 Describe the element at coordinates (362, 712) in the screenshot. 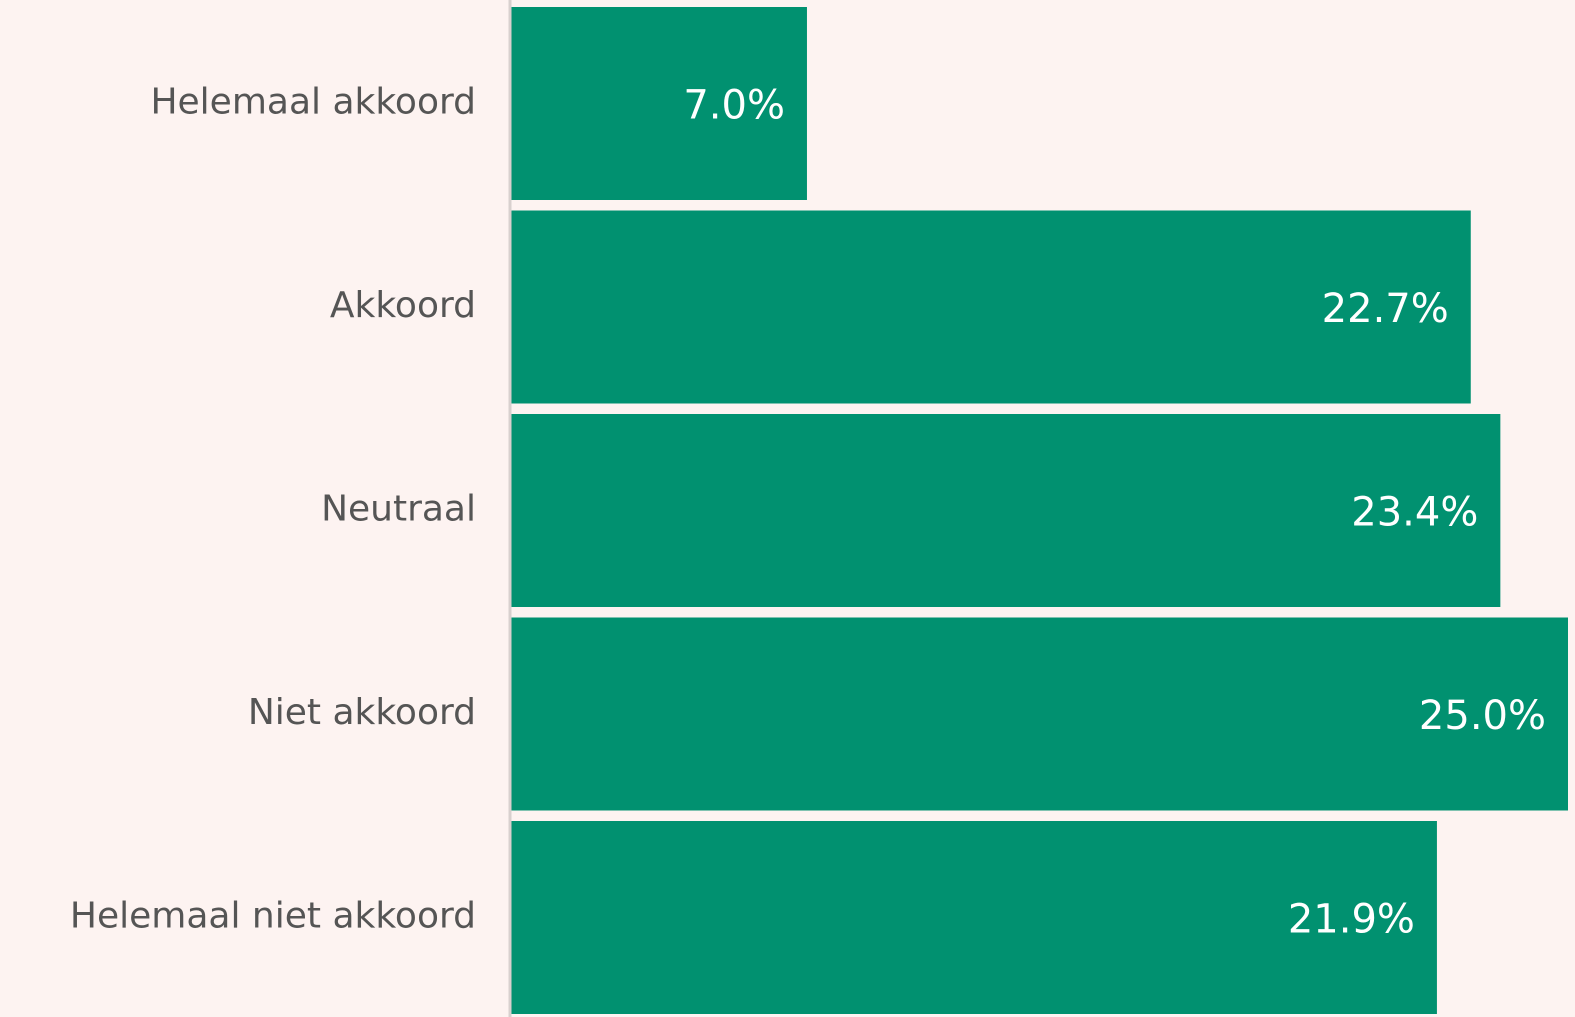

I see `y-tick-label: Niet akkoord` at that location.